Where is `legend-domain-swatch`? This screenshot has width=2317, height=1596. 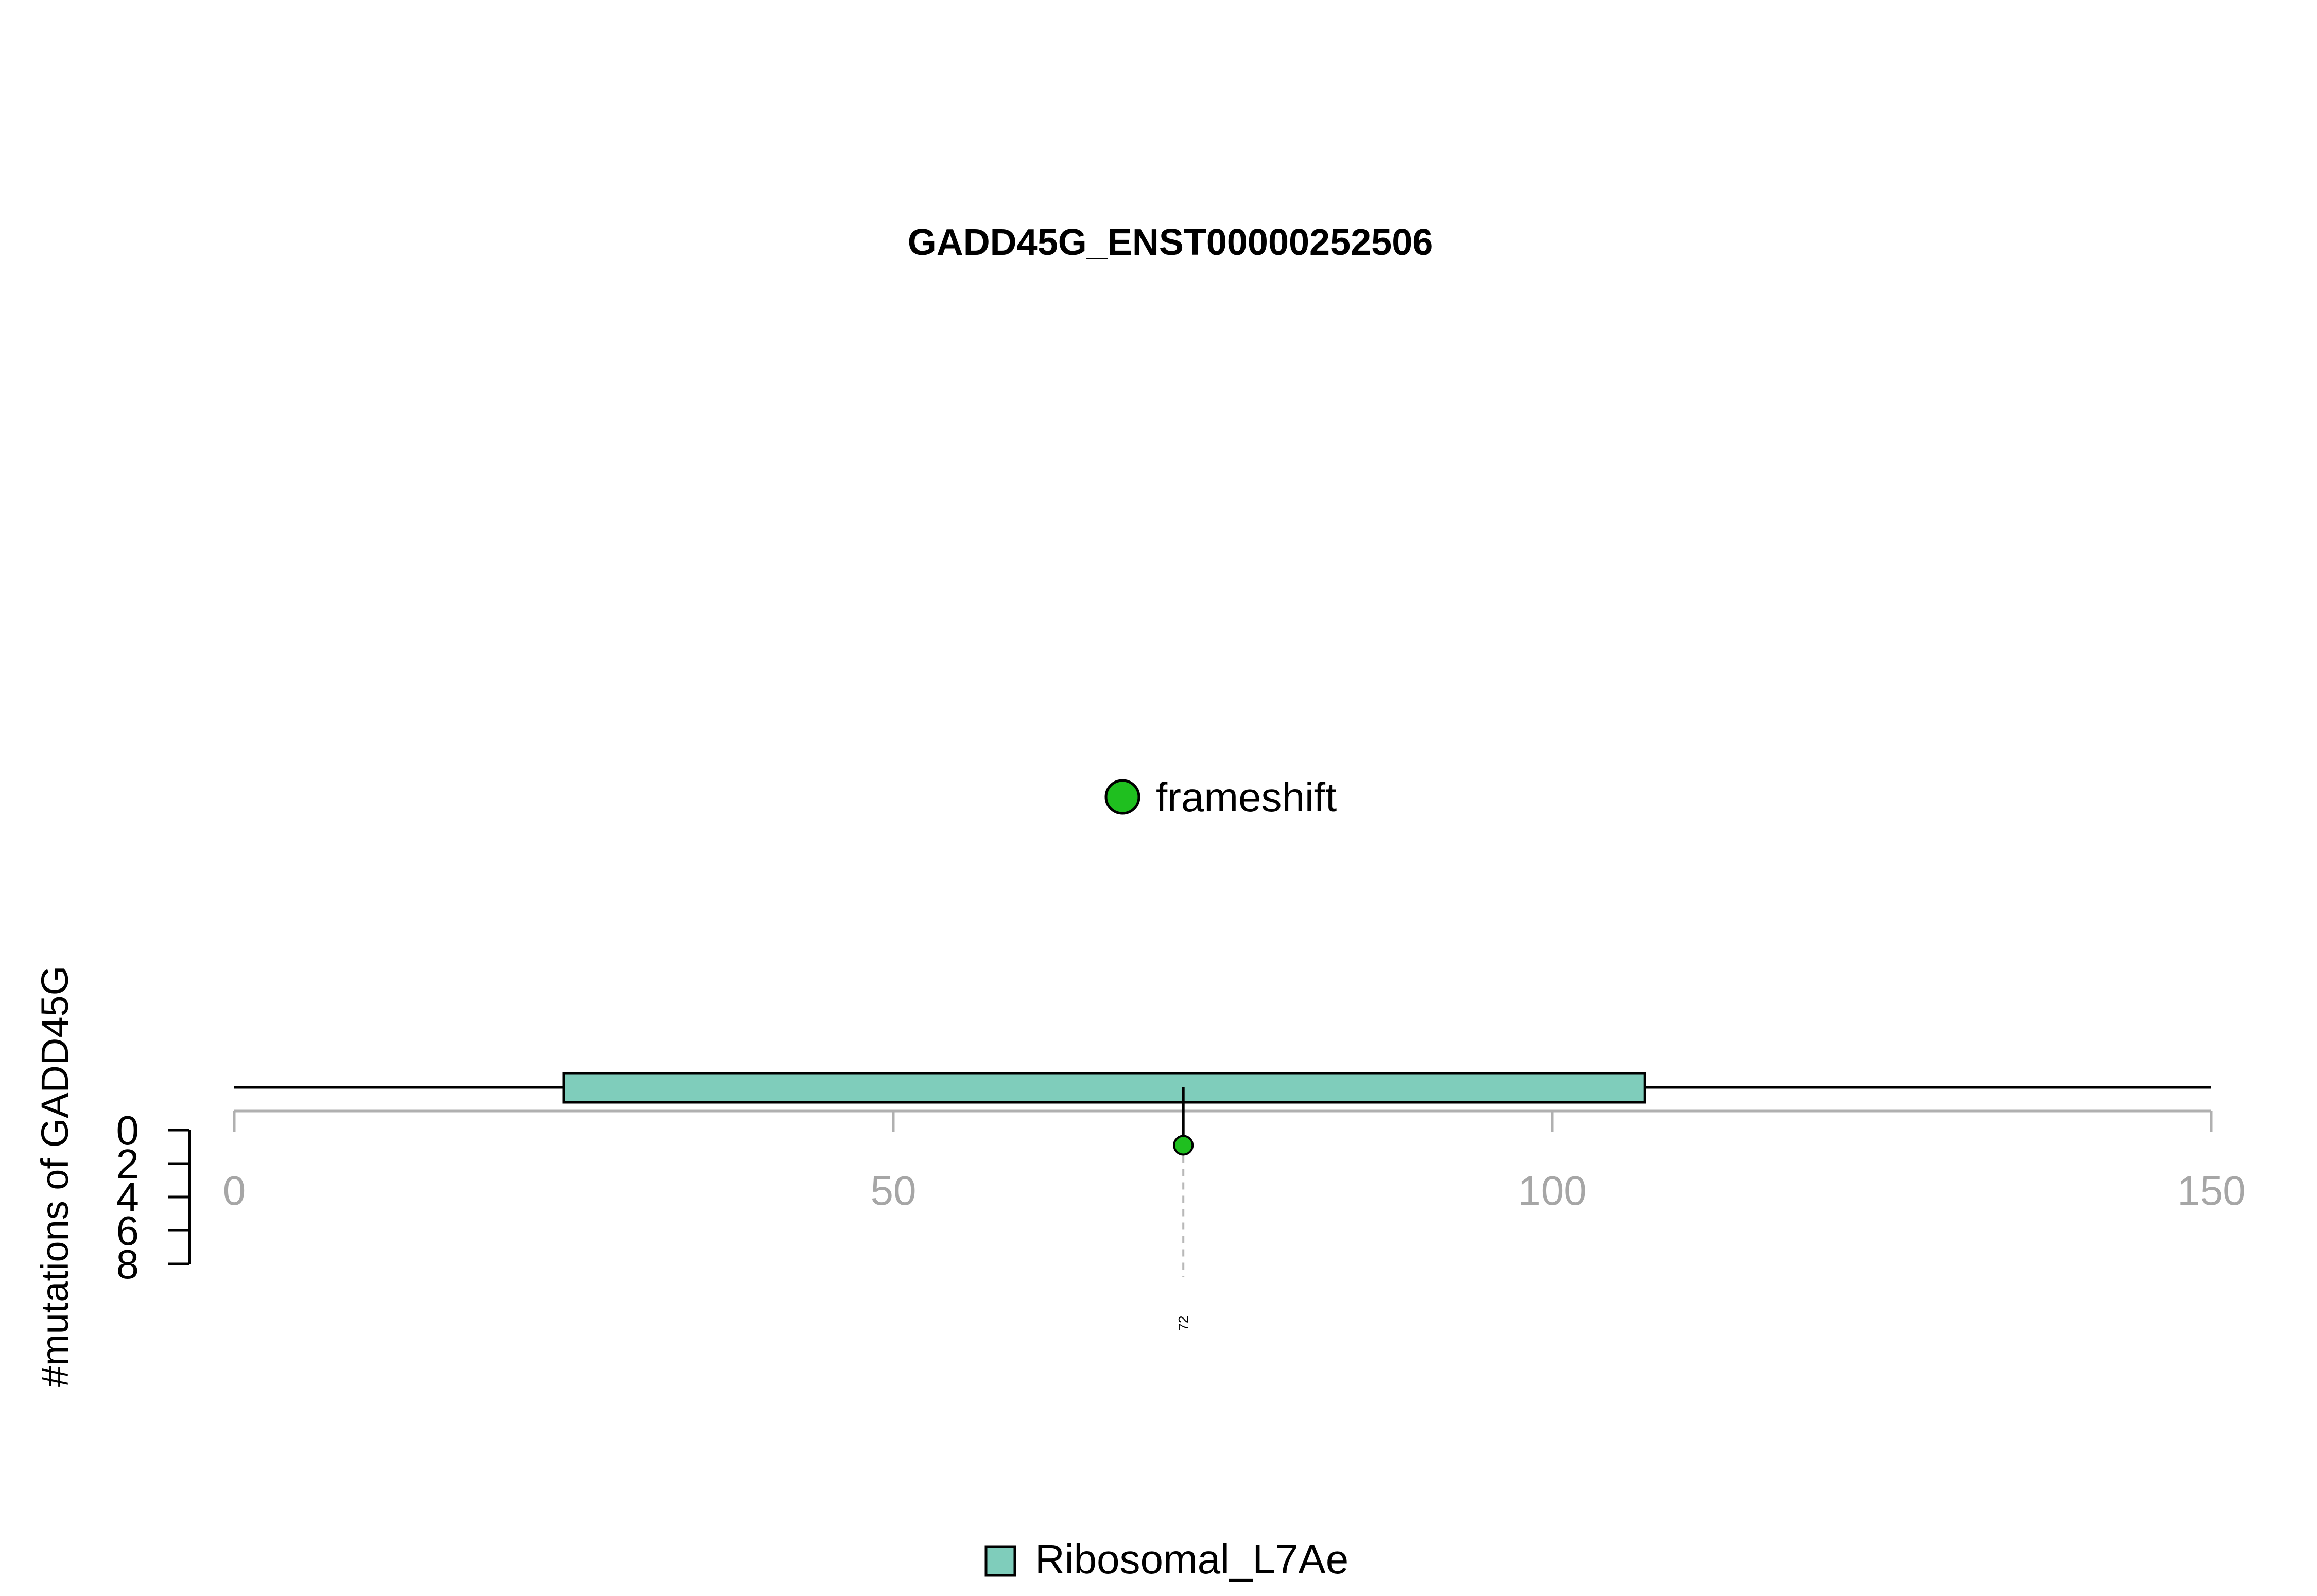
legend-domain-swatch is located at coordinates (1000, 1561).